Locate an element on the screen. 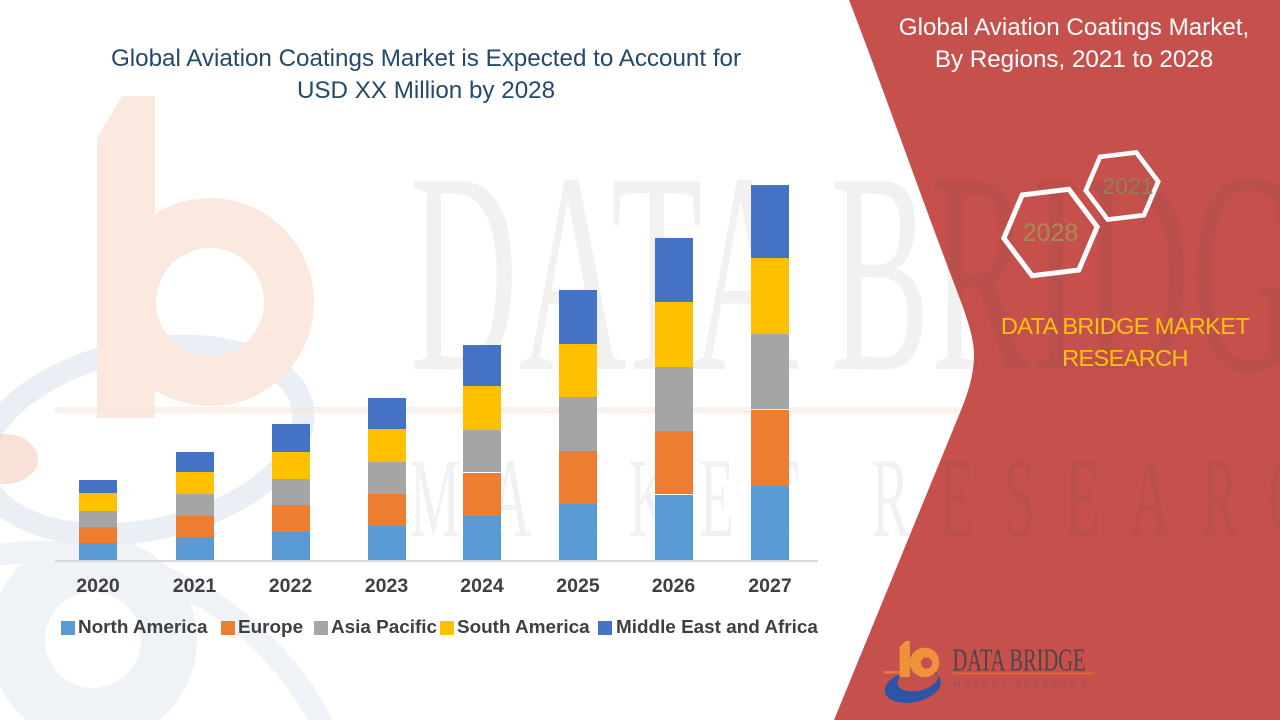  svg-text: 2028 is located at coordinates (1051, 233).